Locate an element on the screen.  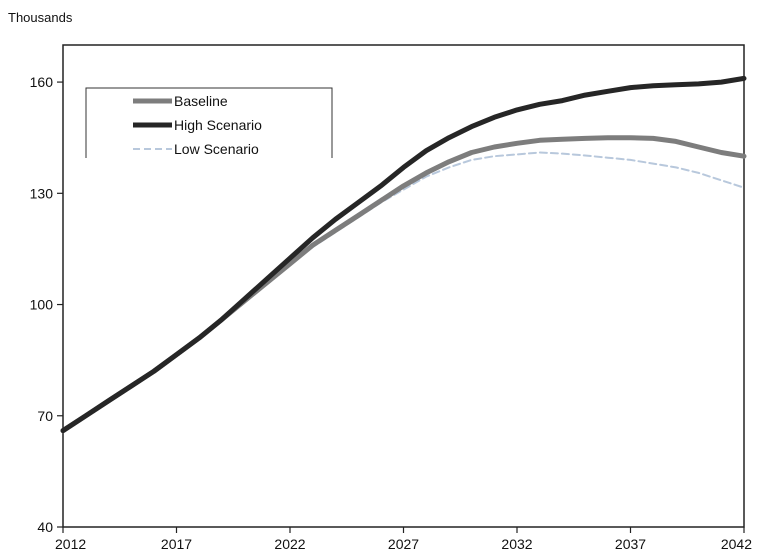
legend-label: Low Scenario is located at coordinates (216, 149).